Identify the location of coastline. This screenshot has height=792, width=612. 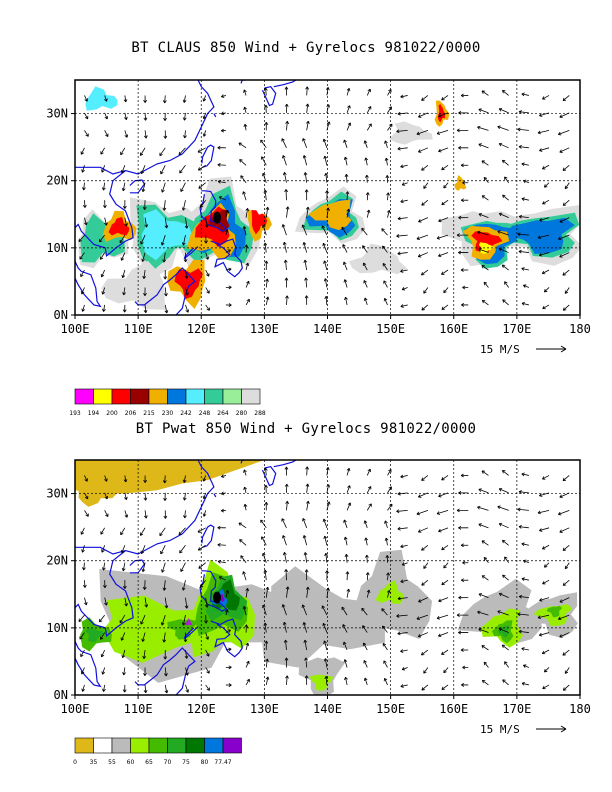
(243, 82).